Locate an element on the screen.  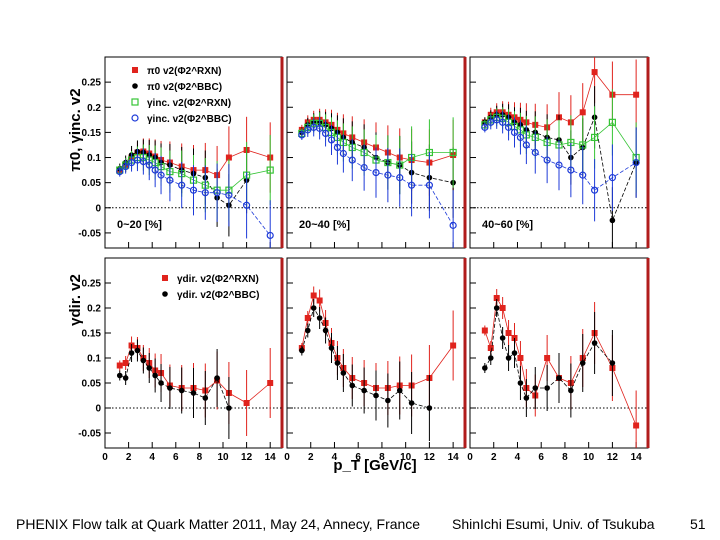
y-tick-label: 0.05 is located at coordinates (92, 183).